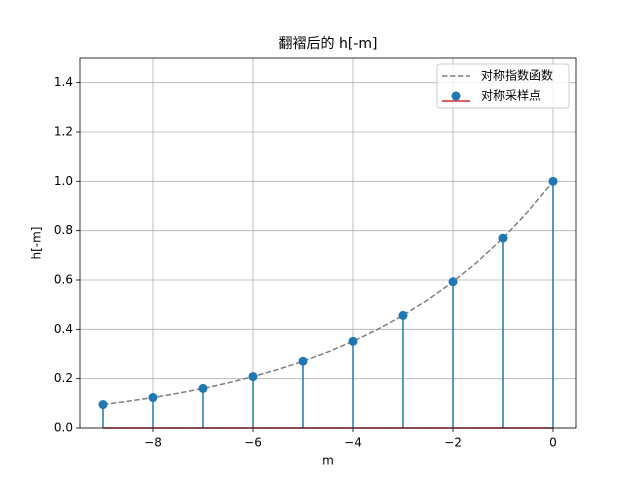  What do you see at coordinates (328, 44) in the screenshot?
I see `chart-title: 翻褶后的 h[-m]` at bounding box center [328, 44].